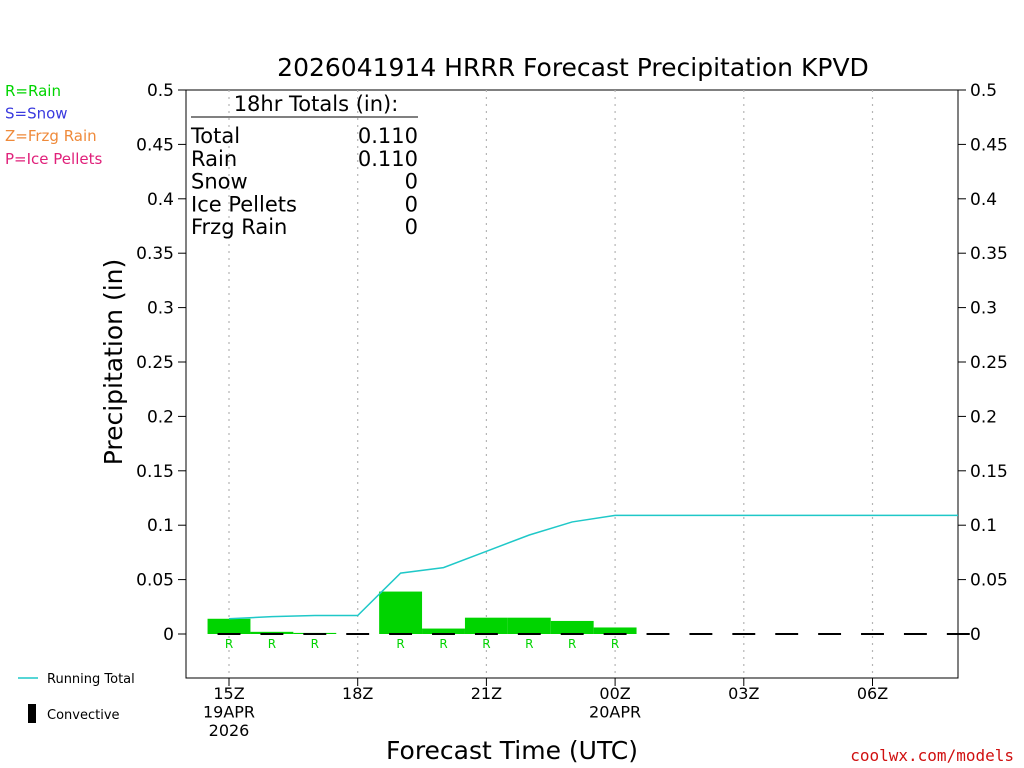  I want to click on y-left-tick-label: 0.1, so click(160, 526).